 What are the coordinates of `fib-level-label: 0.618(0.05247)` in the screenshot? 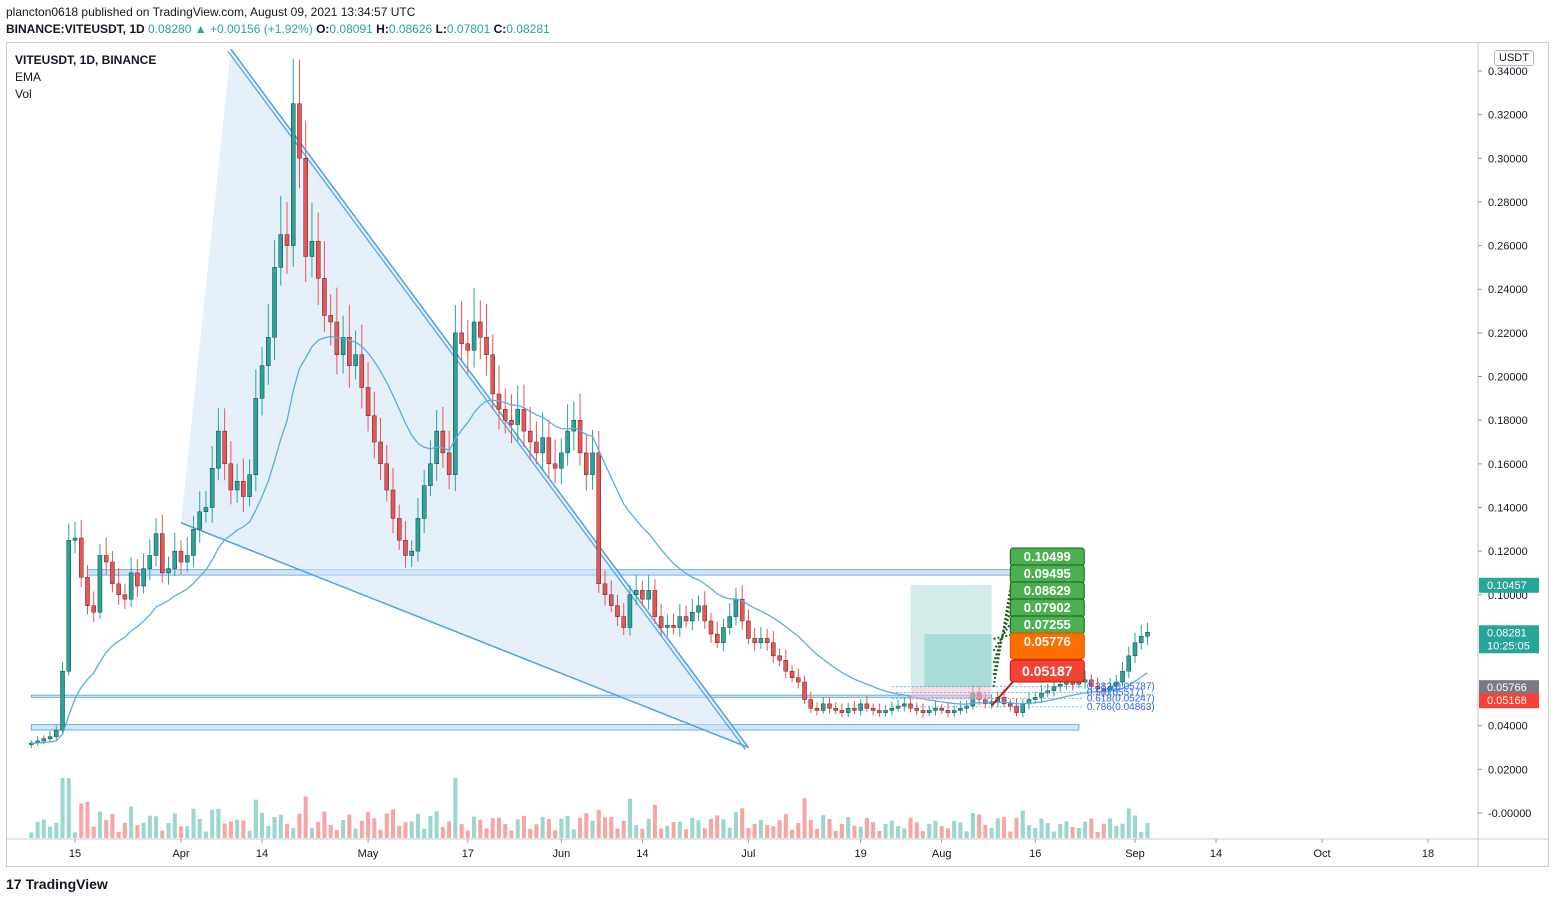 It's located at (1121, 698).